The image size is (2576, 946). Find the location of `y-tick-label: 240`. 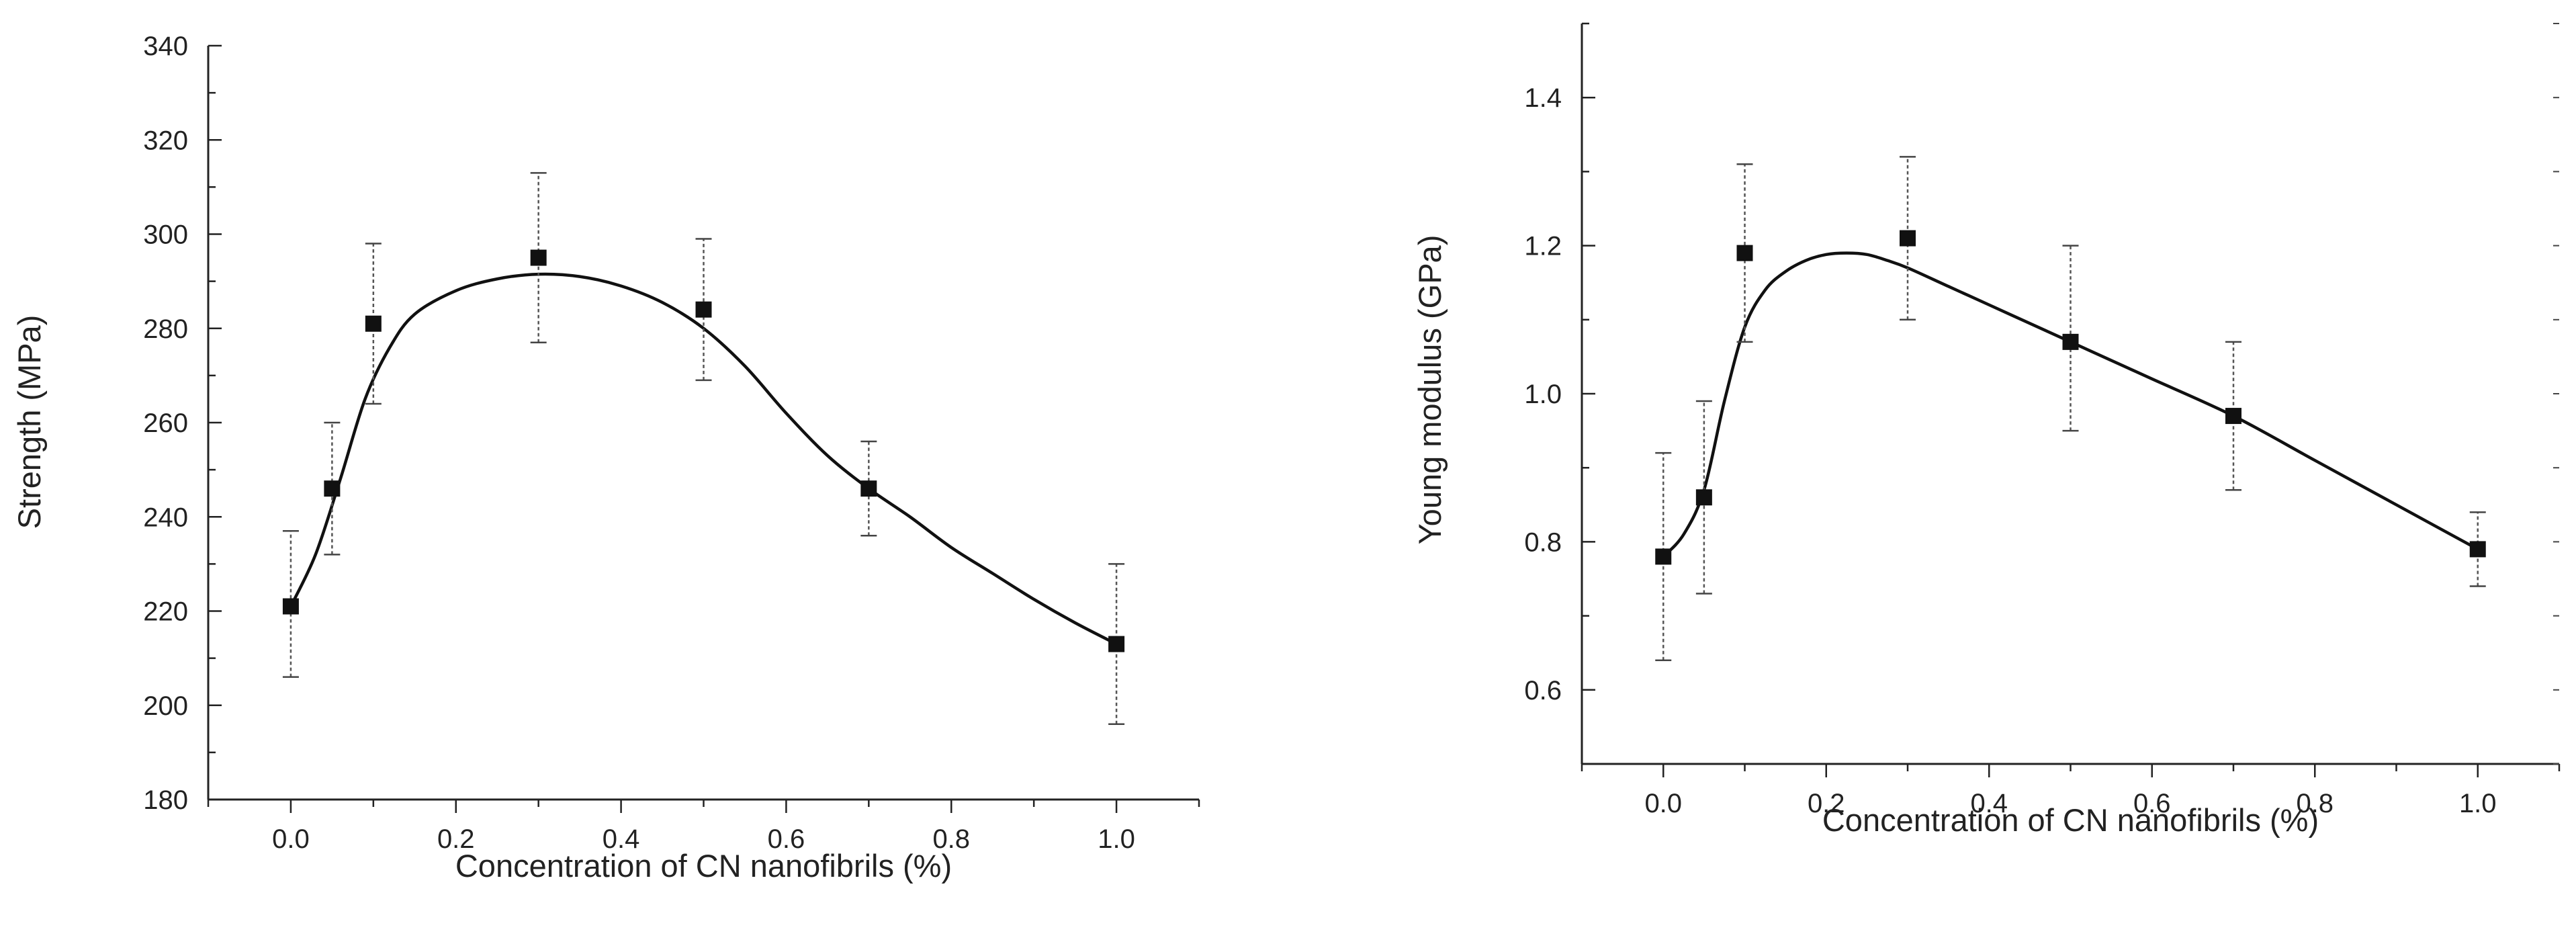

y-tick-label: 240 is located at coordinates (166, 517).